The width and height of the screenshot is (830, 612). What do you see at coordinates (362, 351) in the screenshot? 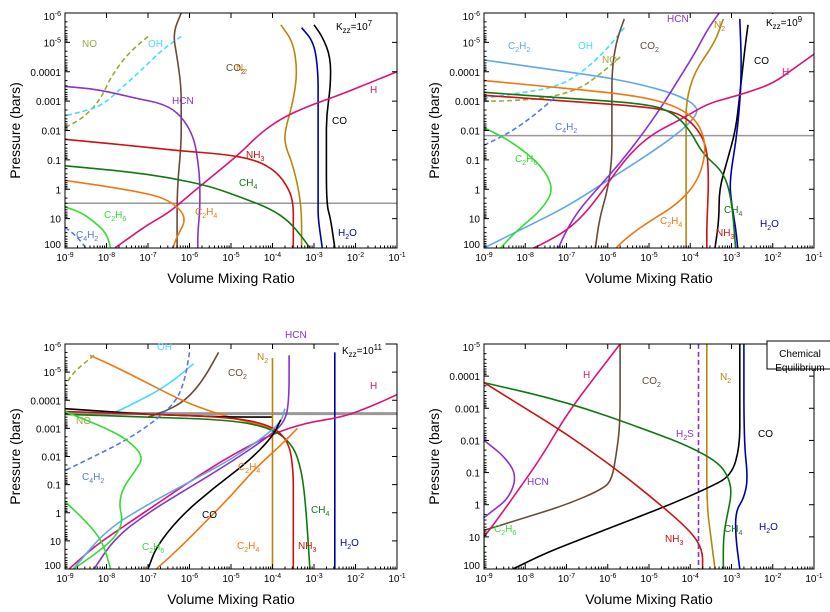
I see `annotation-label: Kzz=1011` at bounding box center [362, 351].